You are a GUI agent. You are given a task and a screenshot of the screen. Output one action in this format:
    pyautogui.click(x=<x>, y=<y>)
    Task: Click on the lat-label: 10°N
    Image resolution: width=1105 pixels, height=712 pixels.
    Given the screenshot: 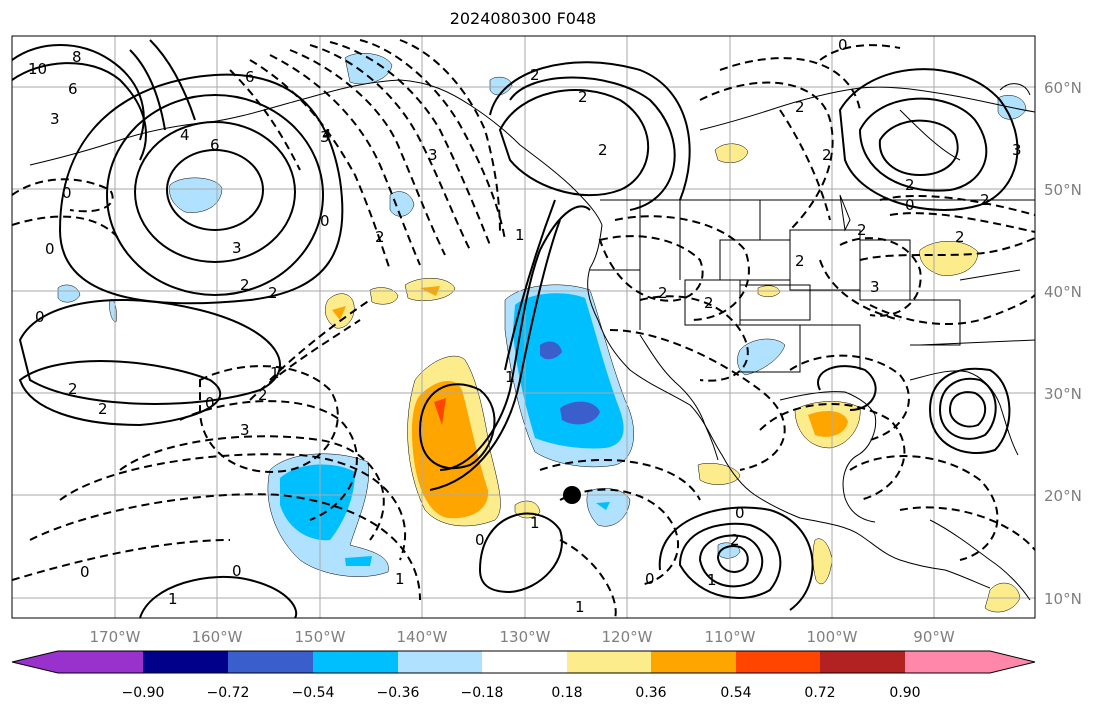 What is the action you would take?
    pyautogui.click(x=1063, y=599)
    